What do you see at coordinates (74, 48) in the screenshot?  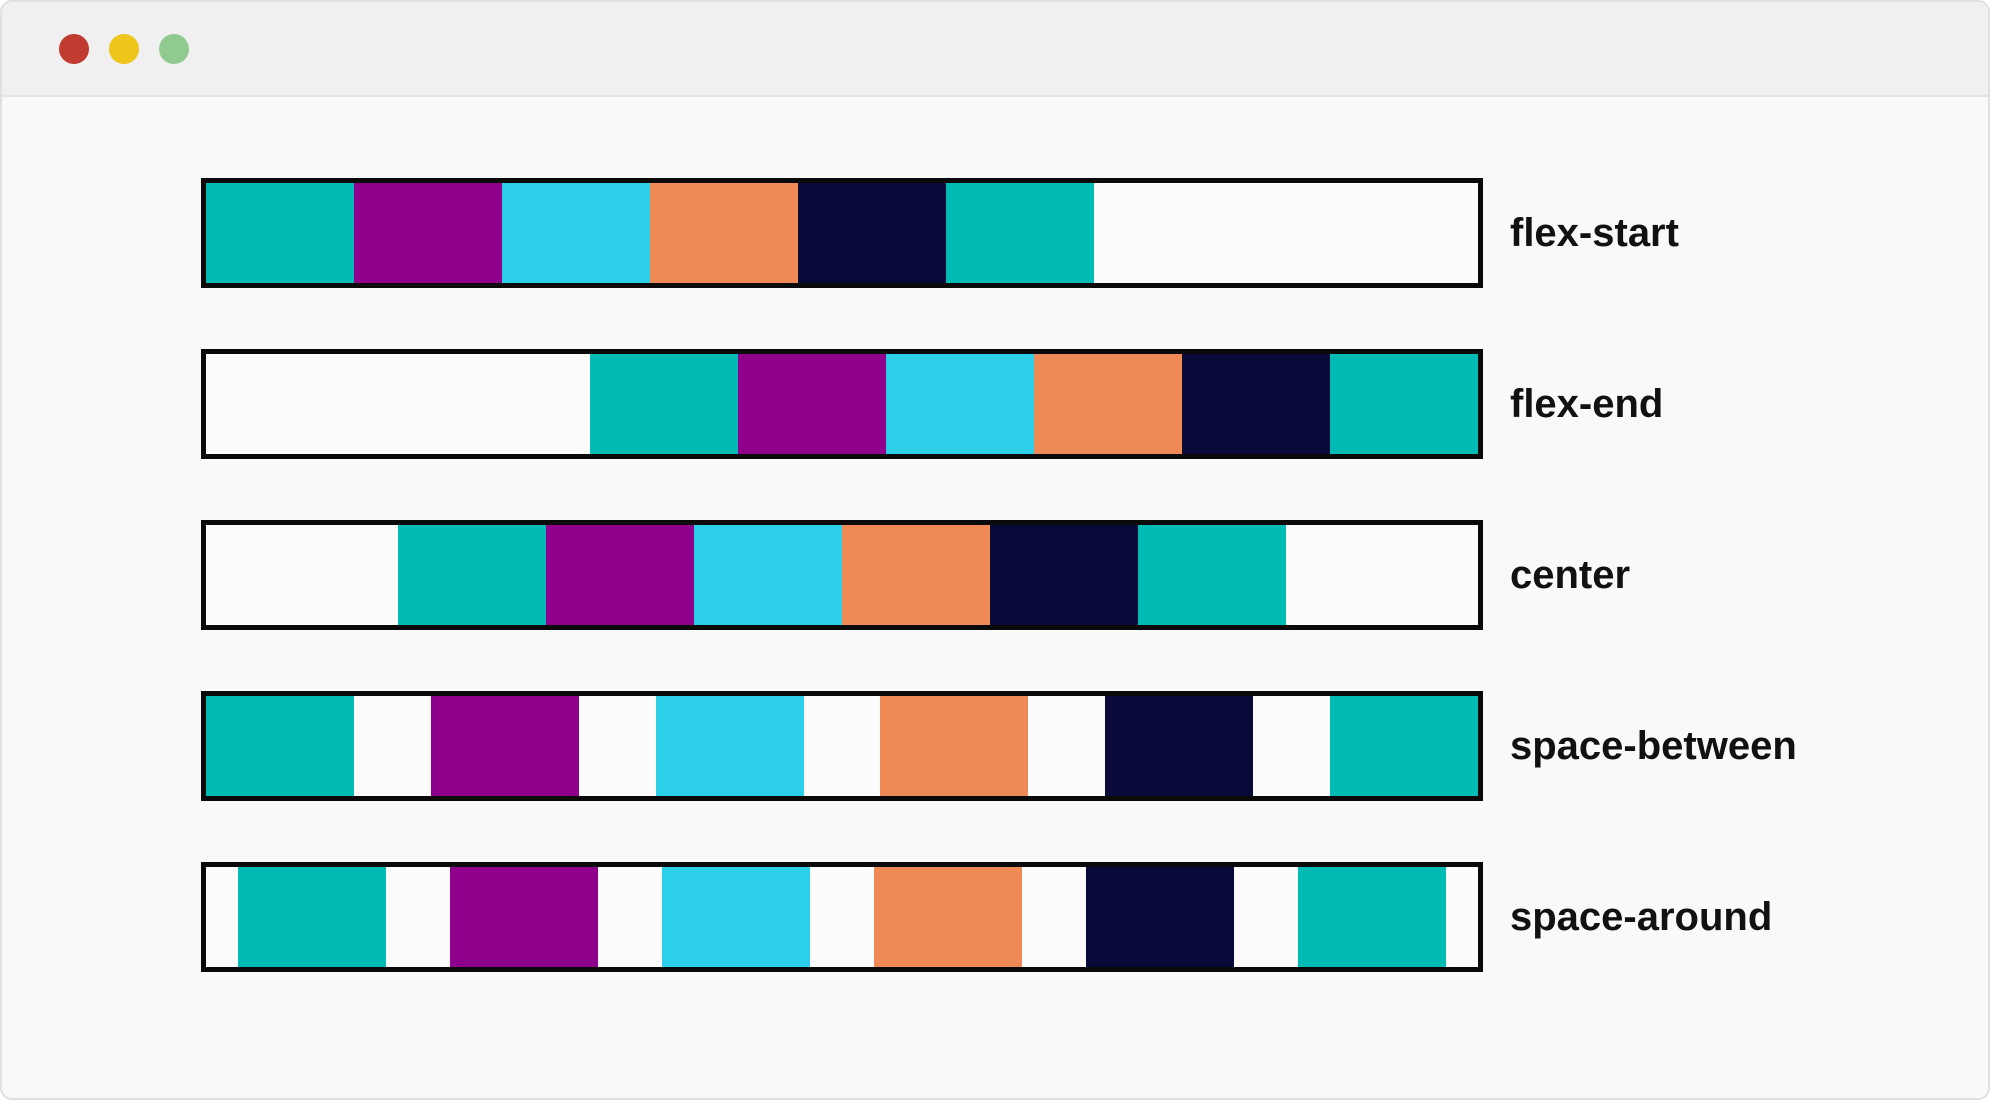 I see `close-window-icon` at bounding box center [74, 48].